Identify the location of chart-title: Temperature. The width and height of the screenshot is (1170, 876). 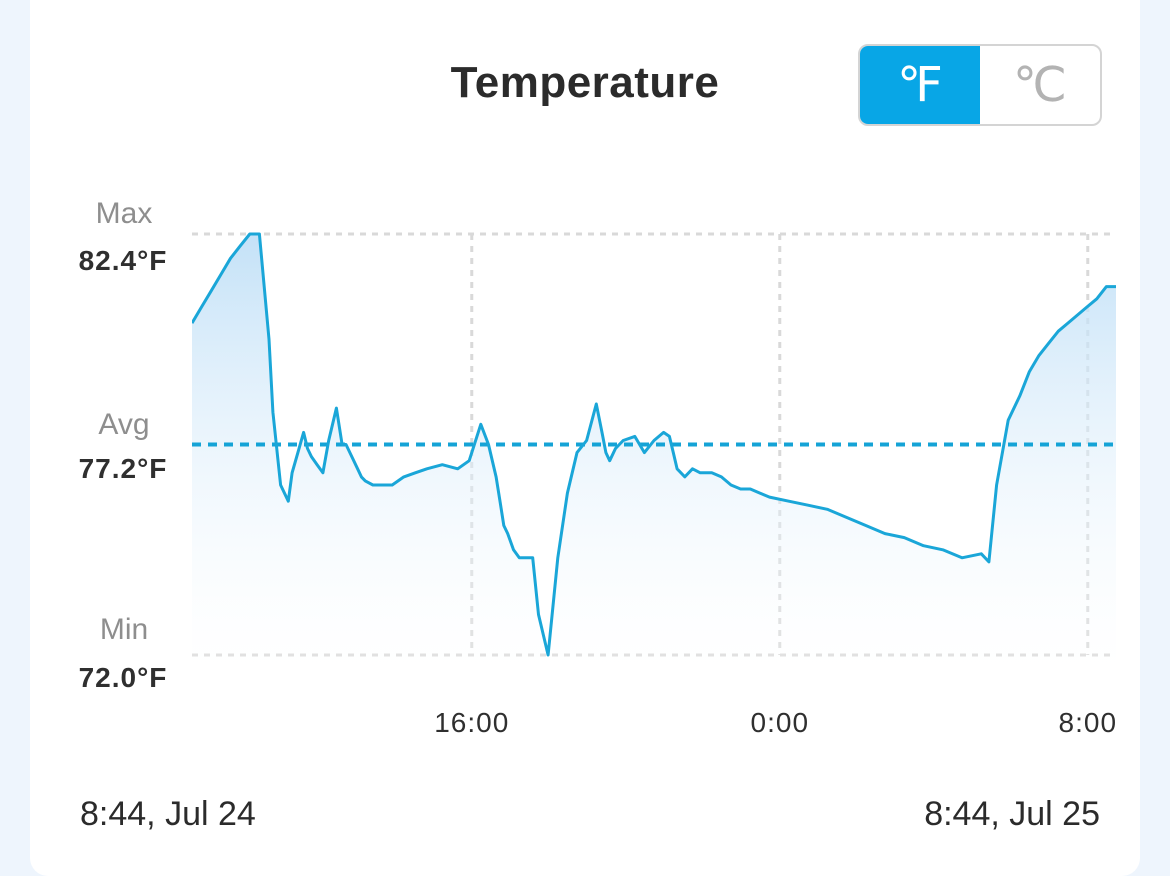
(585, 82).